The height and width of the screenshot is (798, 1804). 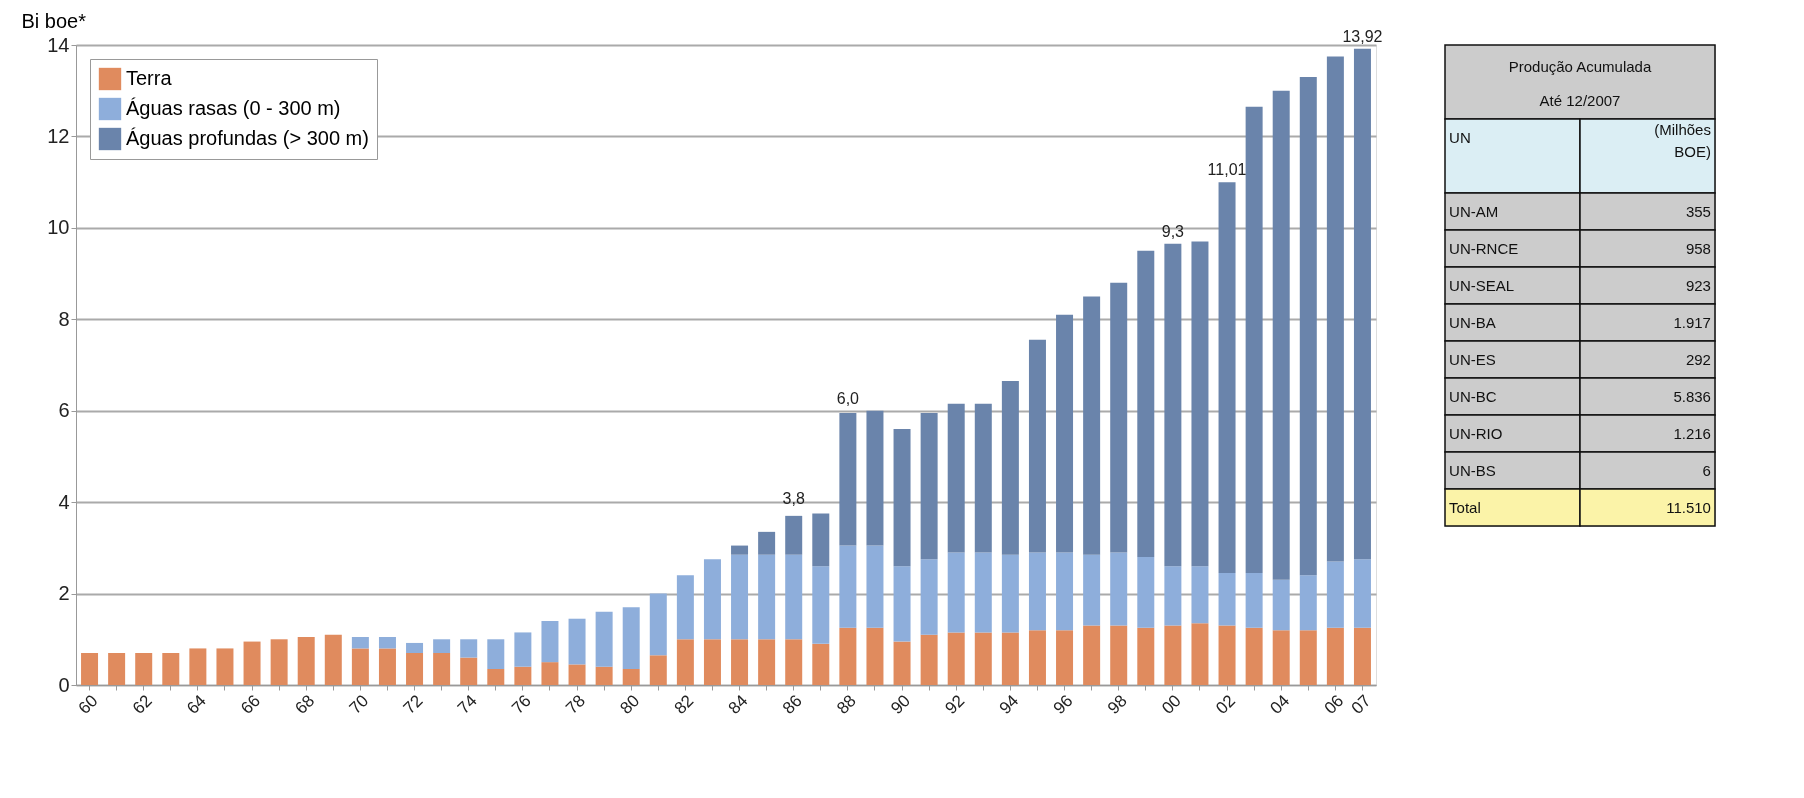 I want to click on text: 355, so click(x=1698, y=211).